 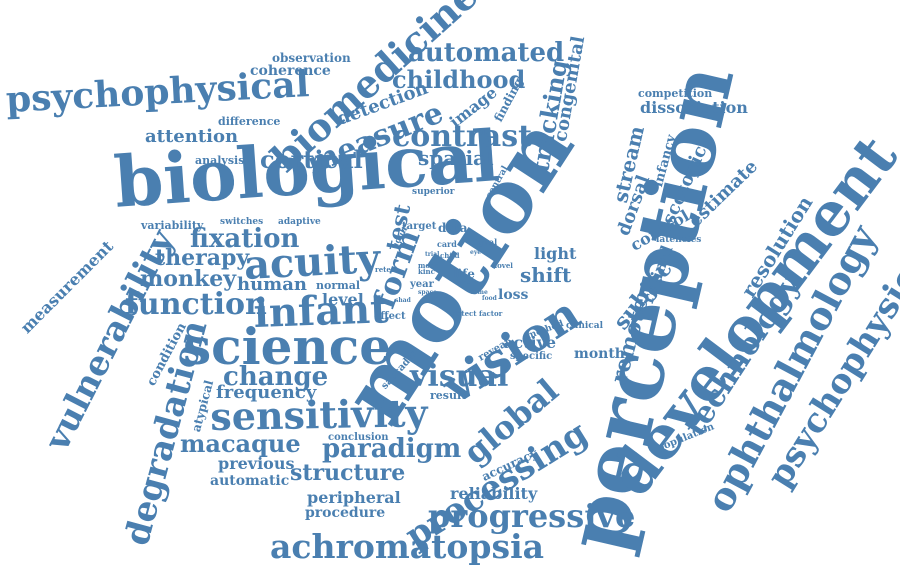 I want to click on word-superior: superior, so click(x=433, y=192).